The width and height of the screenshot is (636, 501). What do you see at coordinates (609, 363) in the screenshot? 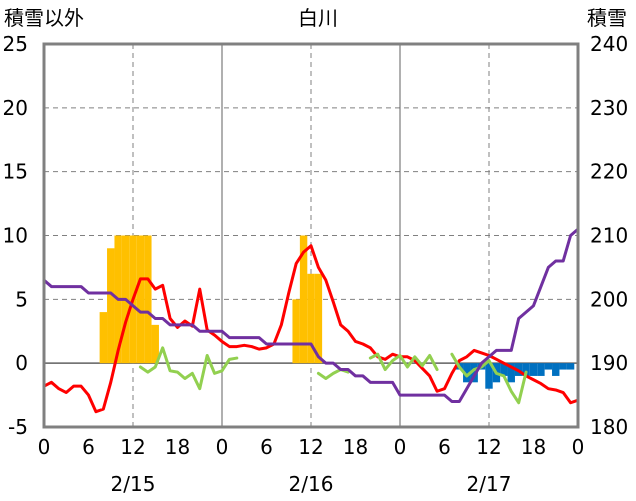
I see `right-tick-label: 190` at bounding box center [609, 363].